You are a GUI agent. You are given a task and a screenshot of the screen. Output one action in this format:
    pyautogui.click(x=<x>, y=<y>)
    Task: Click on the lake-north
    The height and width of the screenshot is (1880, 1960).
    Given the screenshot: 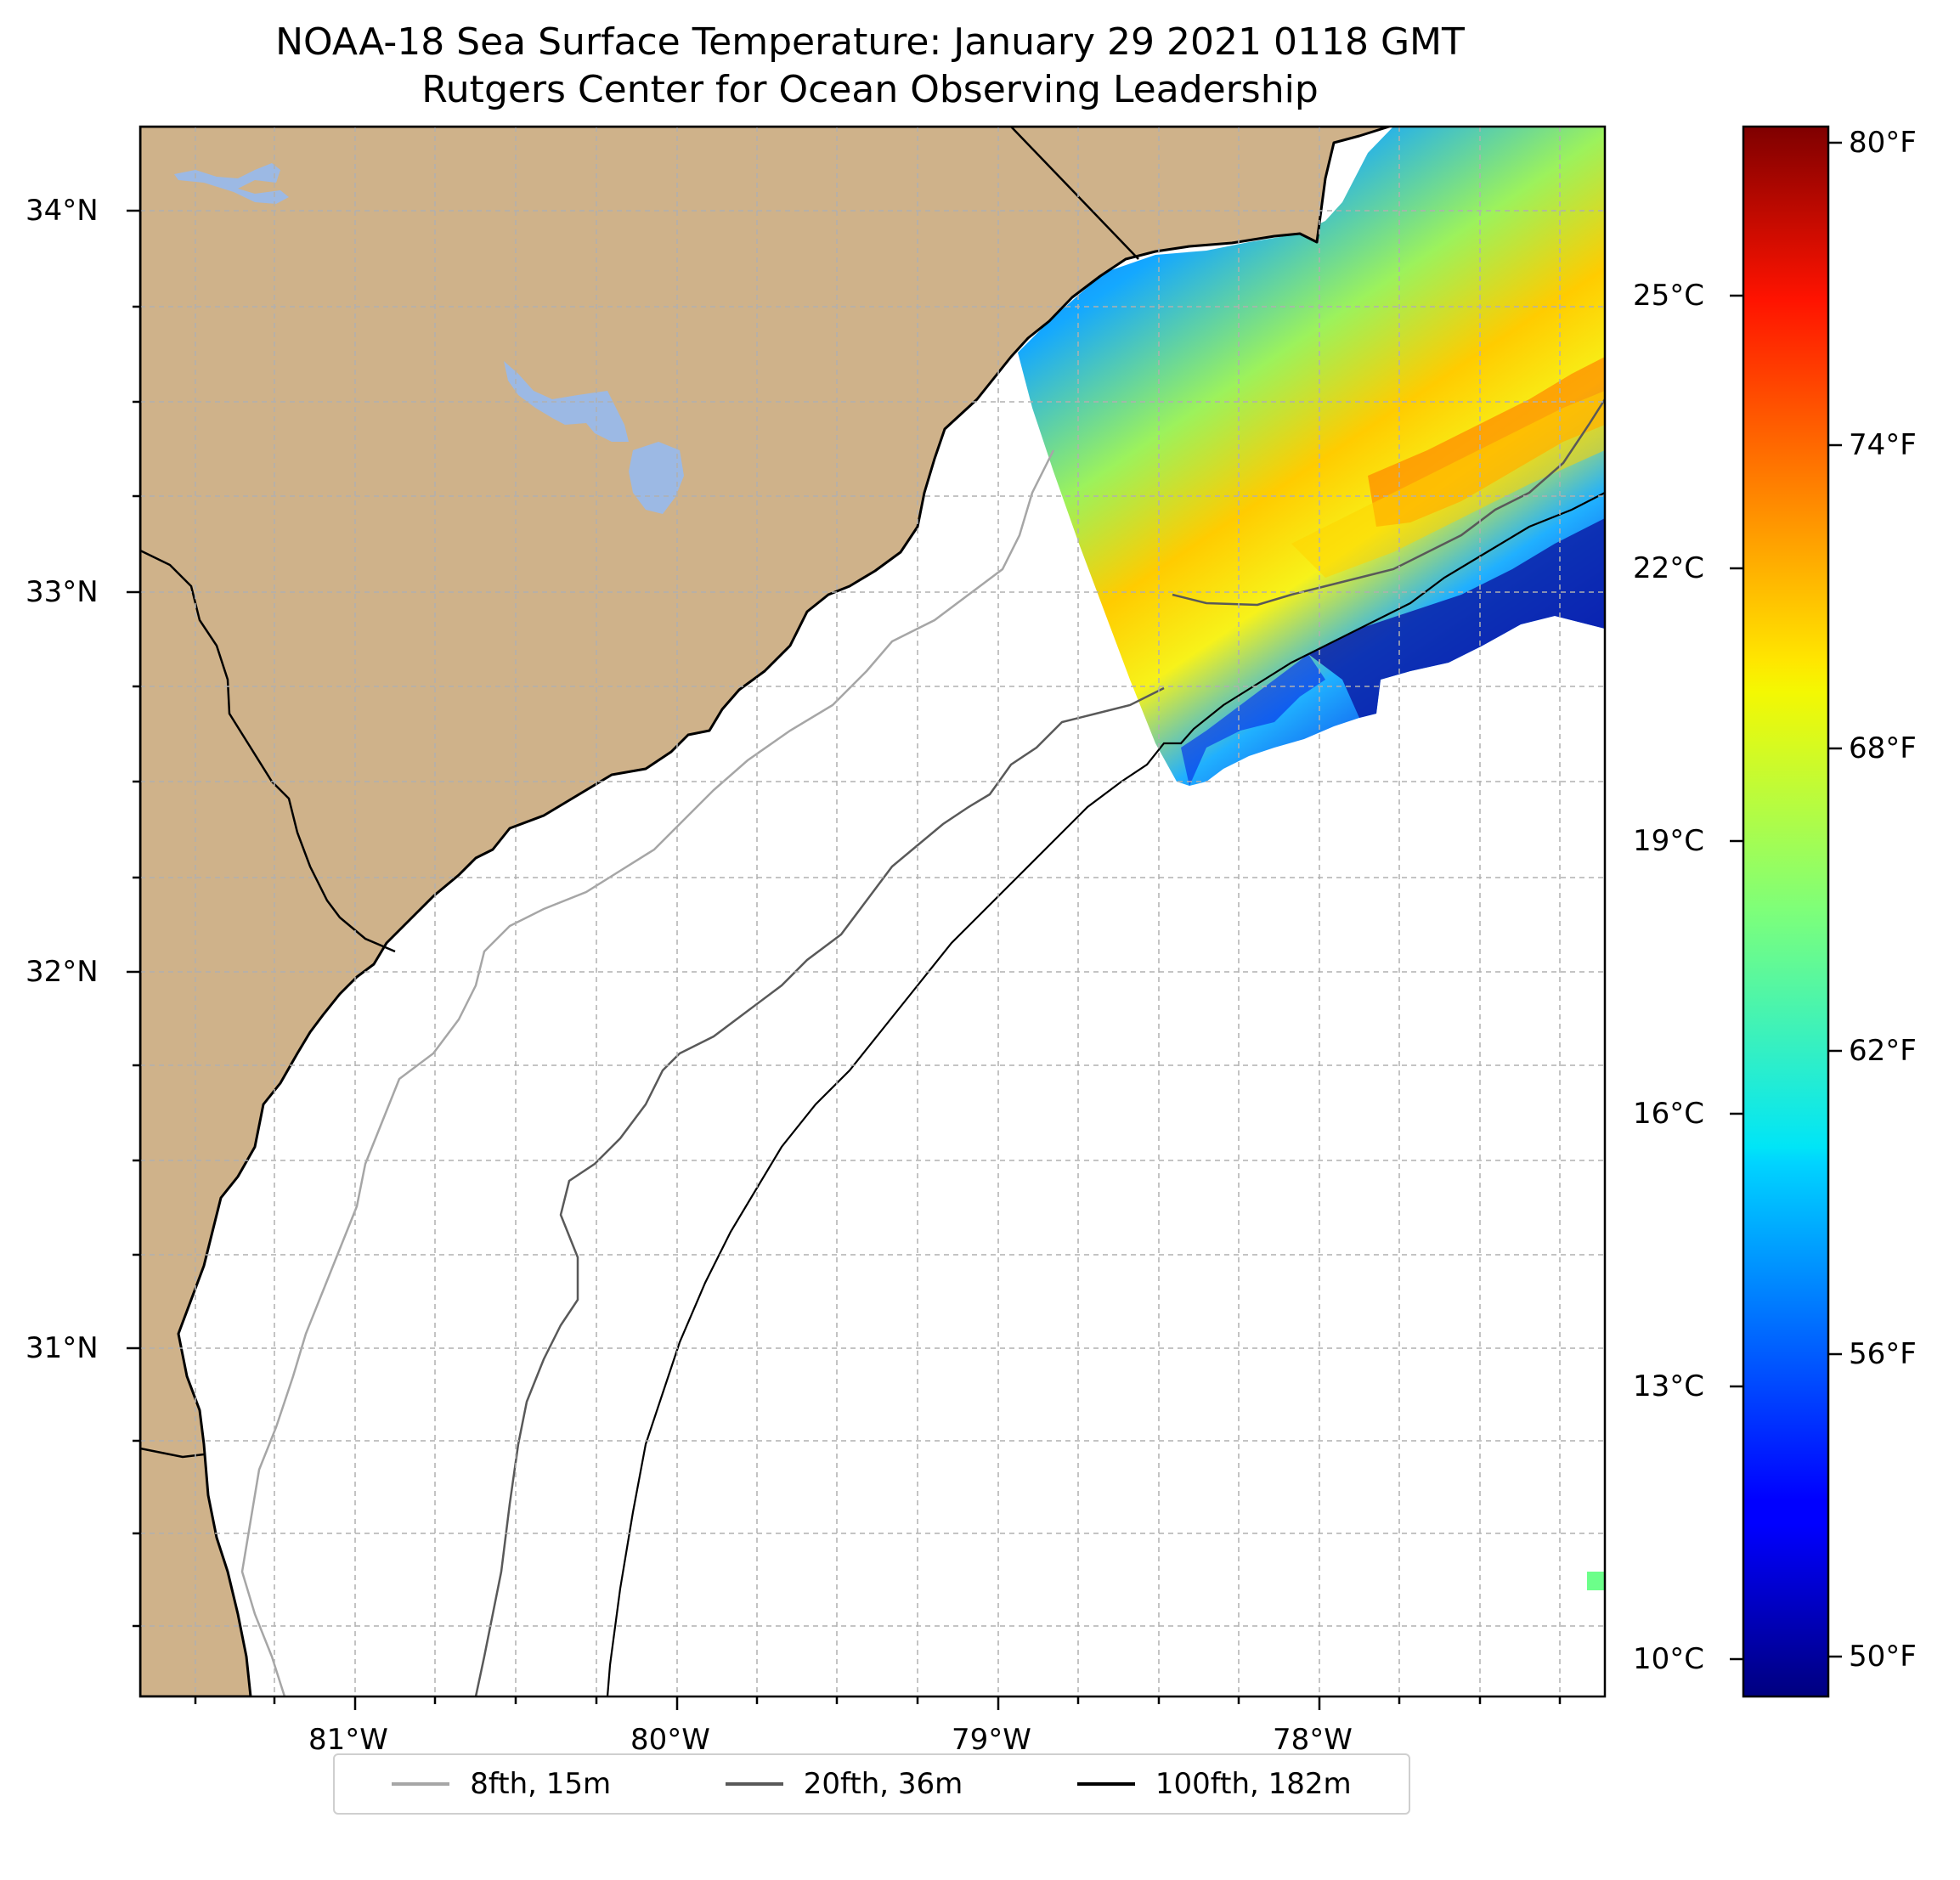 What is the action you would take?
    pyautogui.click(x=232, y=184)
    